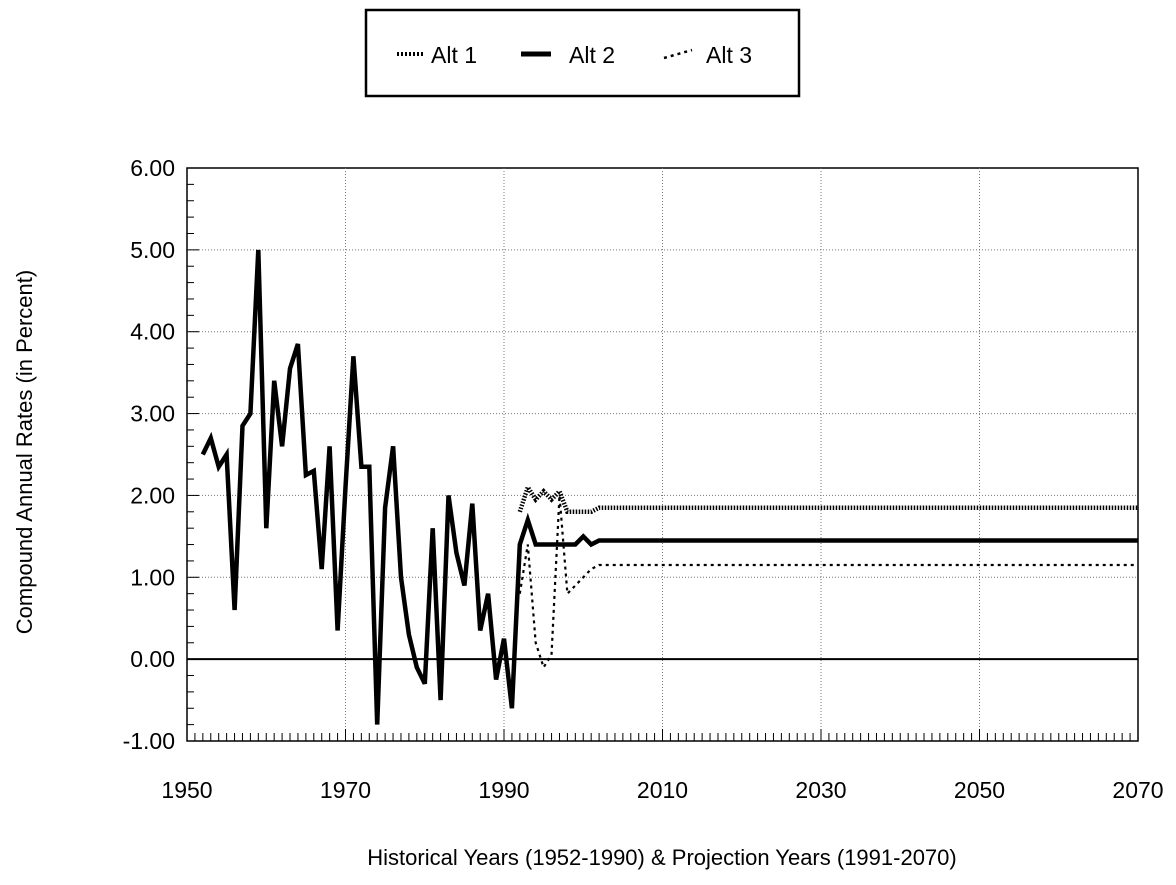 The image size is (1176, 885). What do you see at coordinates (152, 168) in the screenshot?
I see `y-tick-label: 6.00` at bounding box center [152, 168].